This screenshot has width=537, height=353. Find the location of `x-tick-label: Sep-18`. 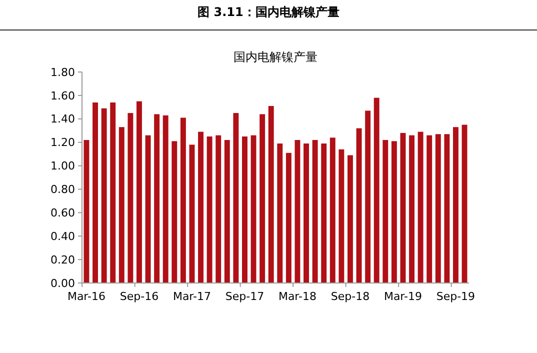

x-tick-label: Sep-18 is located at coordinates (350, 296).